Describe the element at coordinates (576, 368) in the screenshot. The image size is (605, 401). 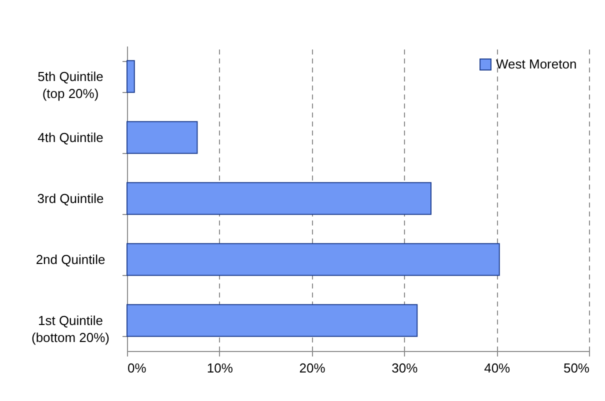
I see `x-tick-label: 50%` at that location.